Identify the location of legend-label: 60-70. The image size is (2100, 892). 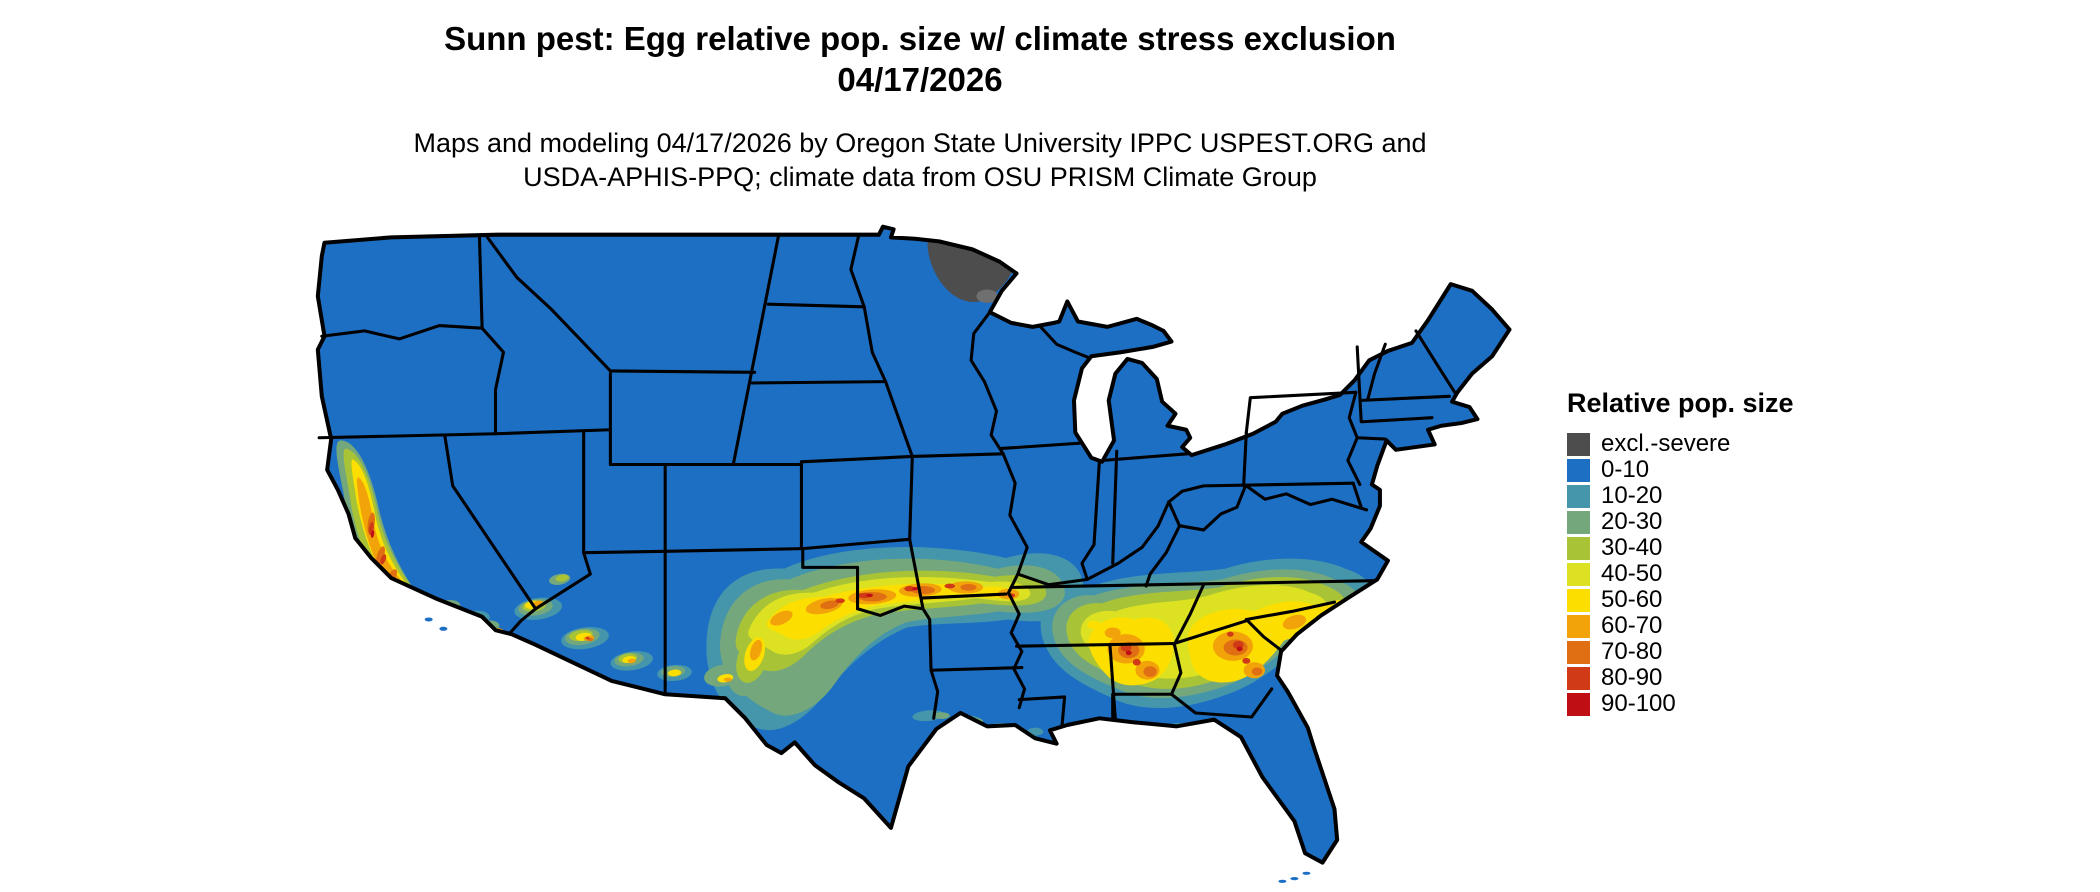
(1632, 625).